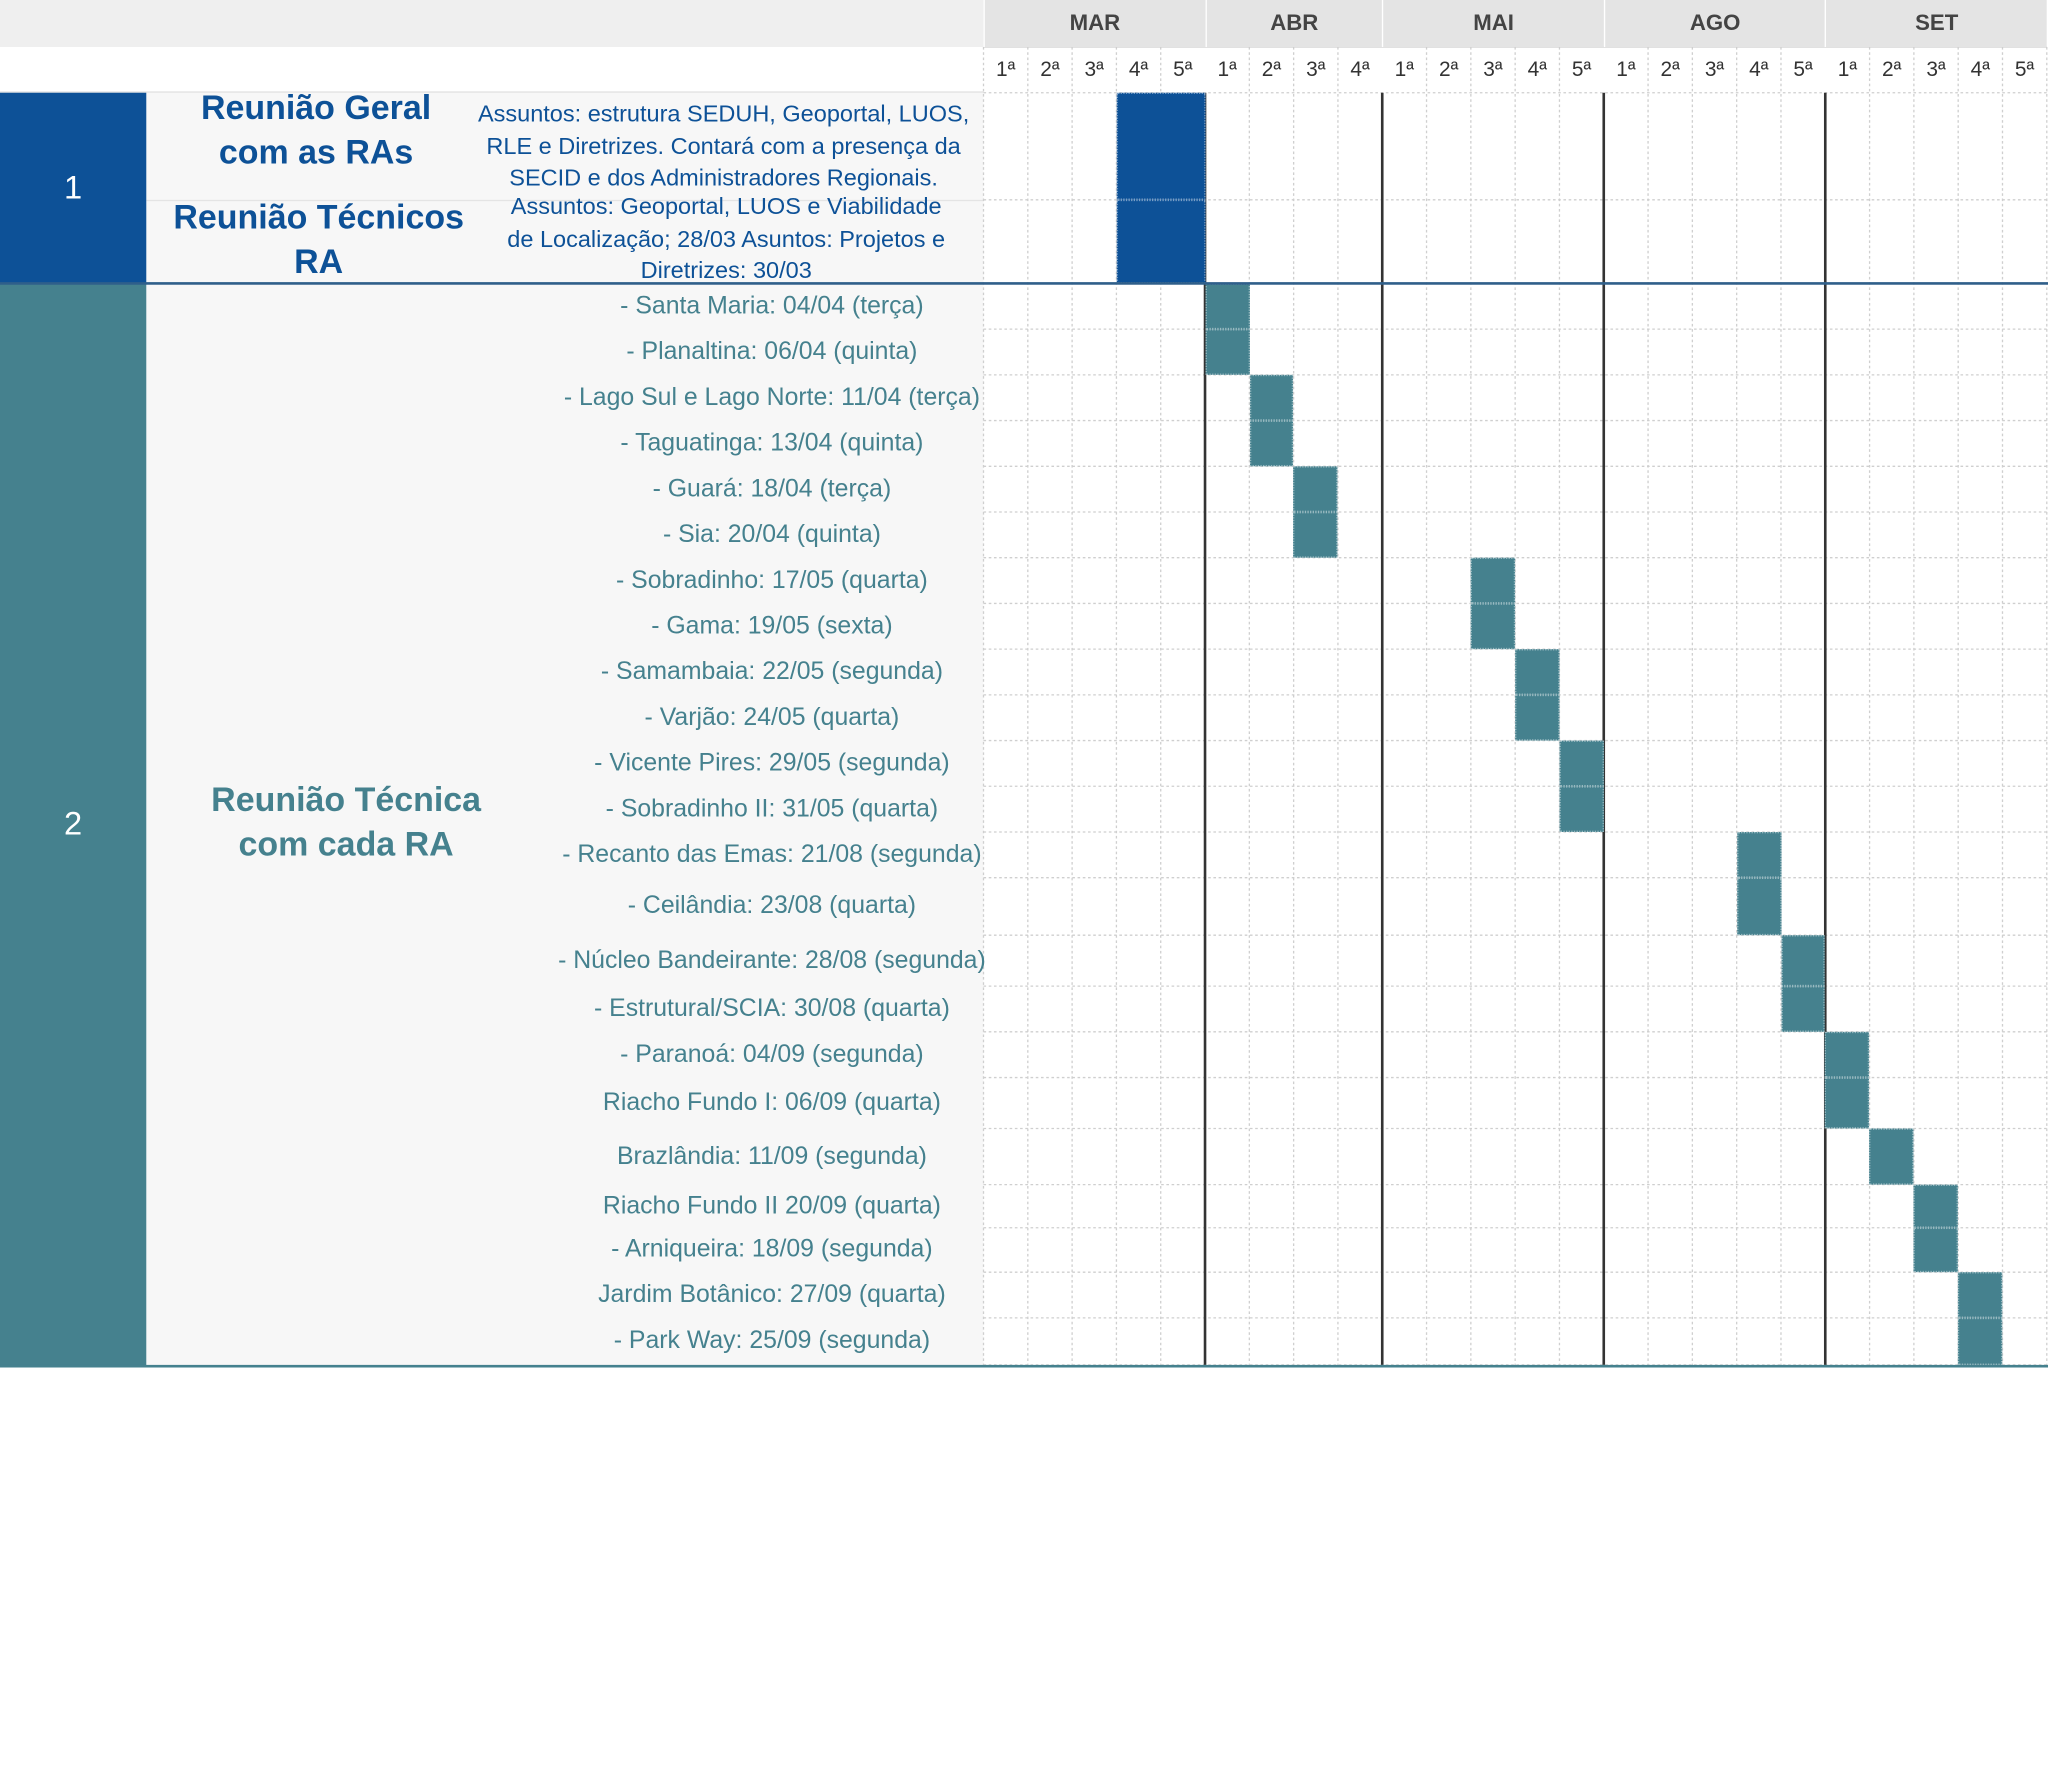 Image resolution: width=2048 pixels, height=1788 pixels. Describe the element at coordinates (771, 1205) in the screenshot. I see `task-label: Riacho Fundo II 20/09 (quarta)` at that location.